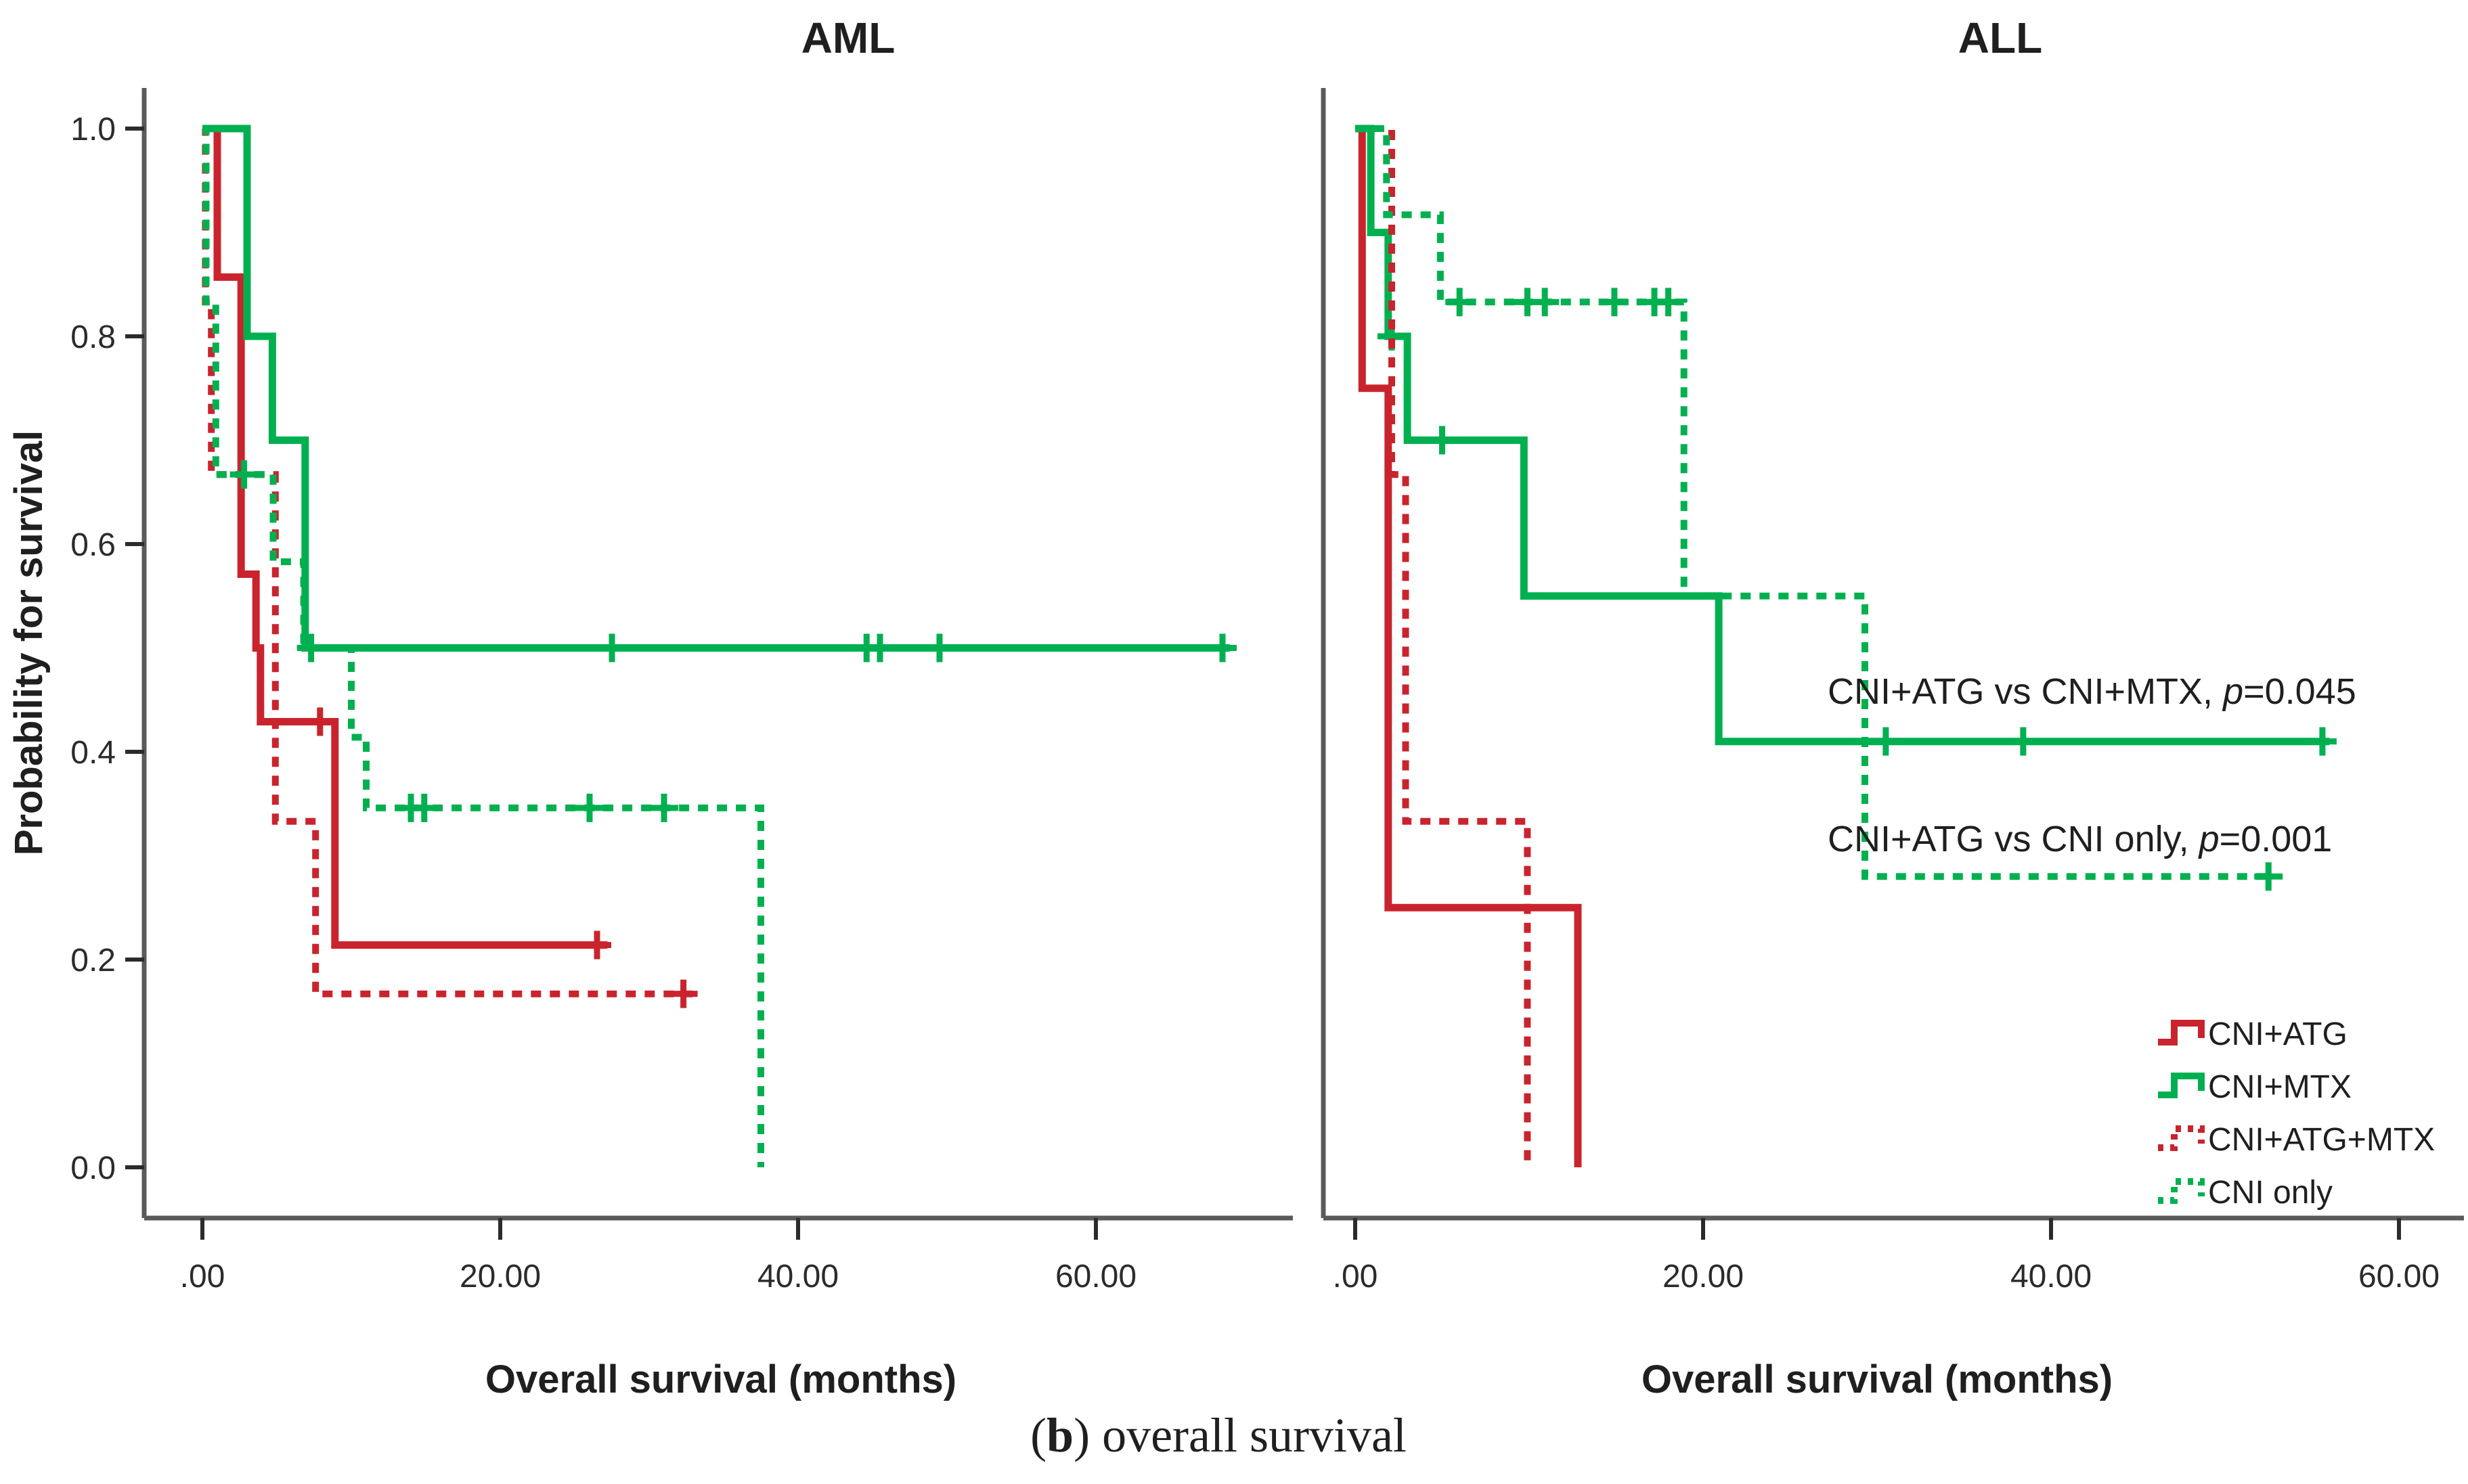 Image resolution: width=2468 pixels, height=1484 pixels. What do you see at coordinates (2000, 38) in the screenshot?
I see `panel-title-all: ALL` at bounding box center [2000, 38].